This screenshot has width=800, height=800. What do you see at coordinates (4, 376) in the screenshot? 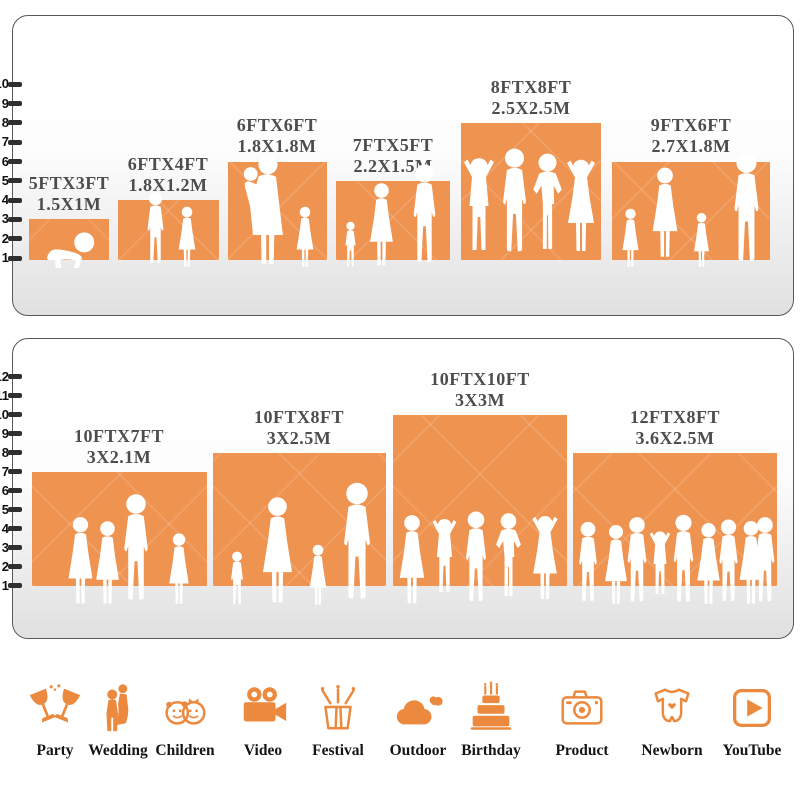
I see `ruler-label: 12` at bounding box center [4, 376].